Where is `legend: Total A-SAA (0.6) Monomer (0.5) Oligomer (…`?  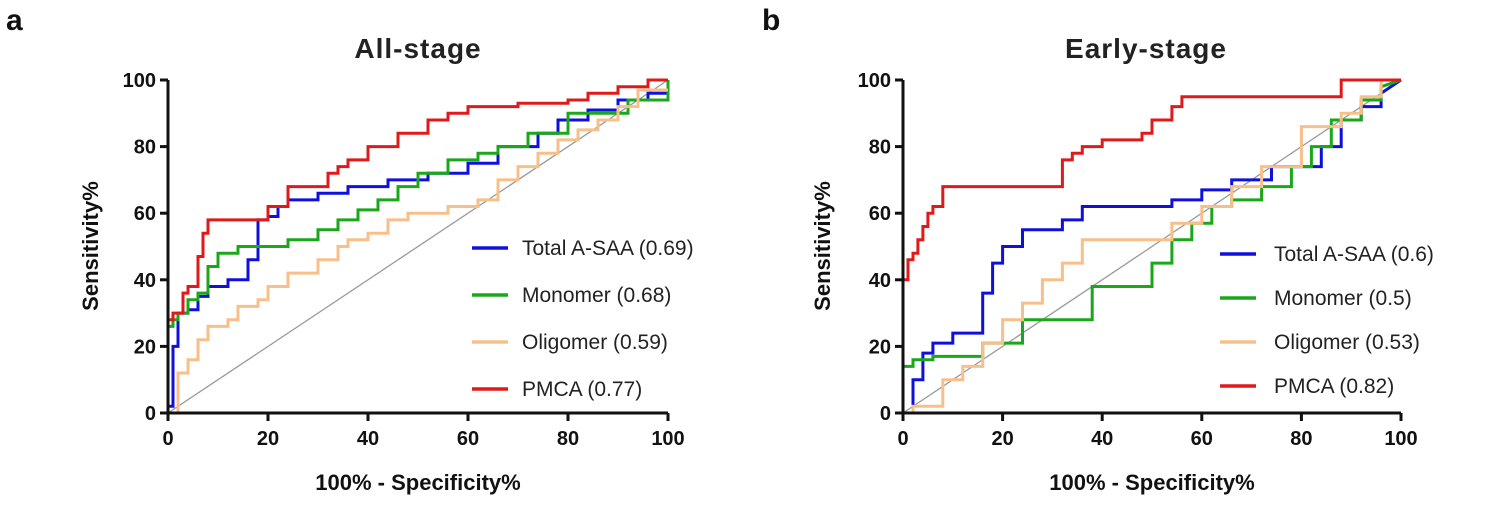 legend: Total A-SAA (0.6) Monomer (0.5) Oligomer (… is located at coordinates (1327, 320).